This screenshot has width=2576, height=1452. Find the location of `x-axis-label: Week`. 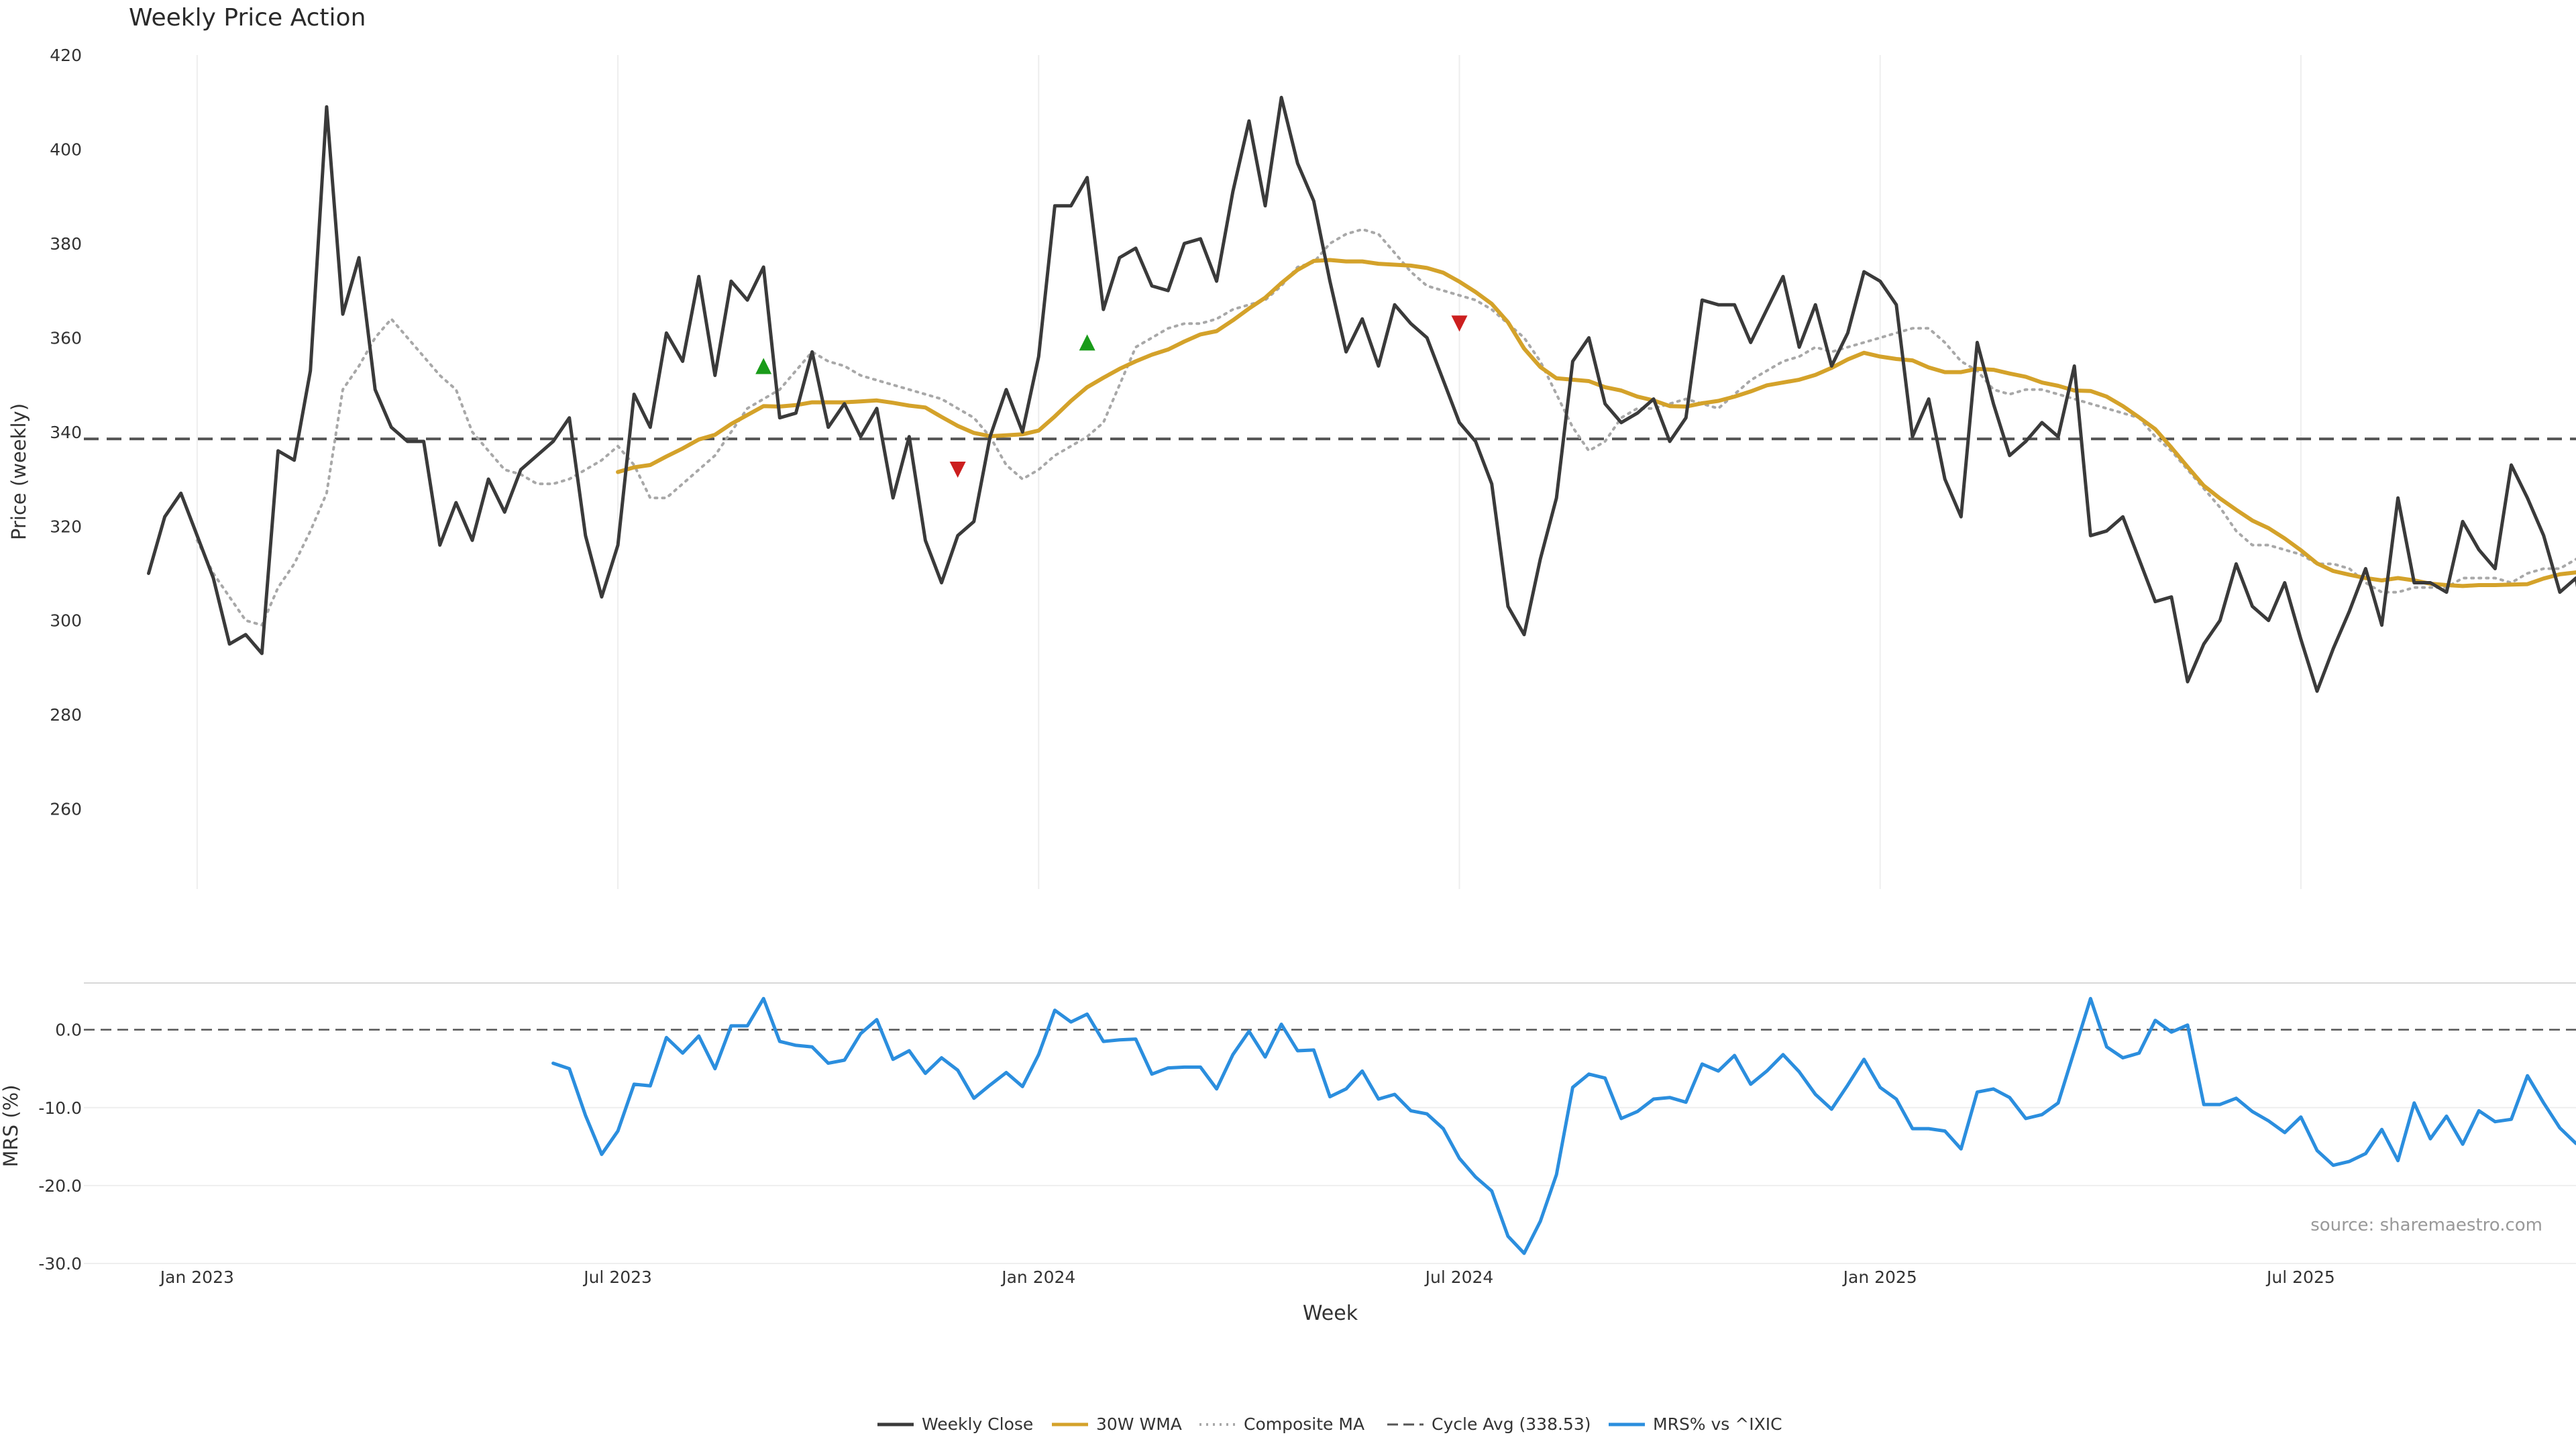

x-axis-label: Week is located at coordinates (1330, 1314).